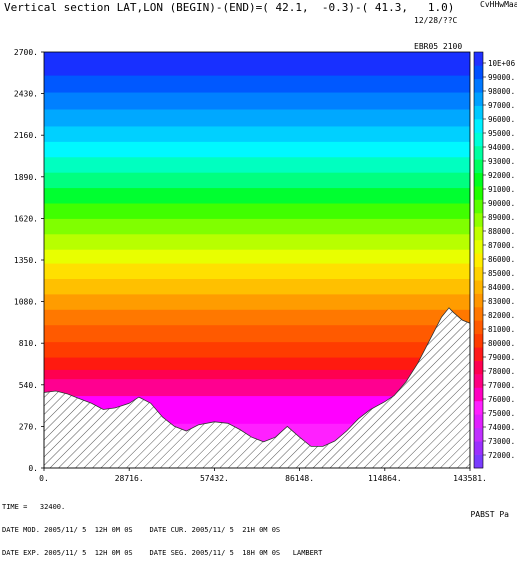  I want to click on colorbar-label: 99000., so click(501, 77).